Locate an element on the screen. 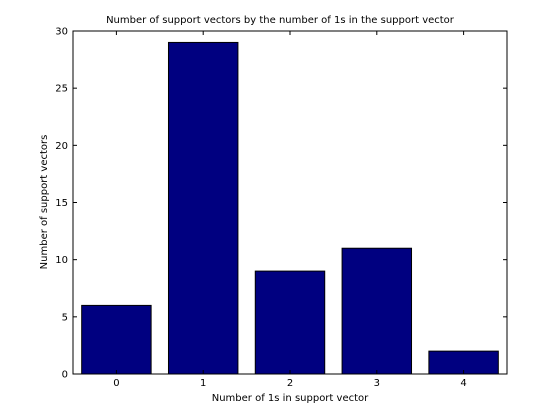 This screenshot has width=560, height=420. y-tick-label: 30 is located at coordinates (61, 32).